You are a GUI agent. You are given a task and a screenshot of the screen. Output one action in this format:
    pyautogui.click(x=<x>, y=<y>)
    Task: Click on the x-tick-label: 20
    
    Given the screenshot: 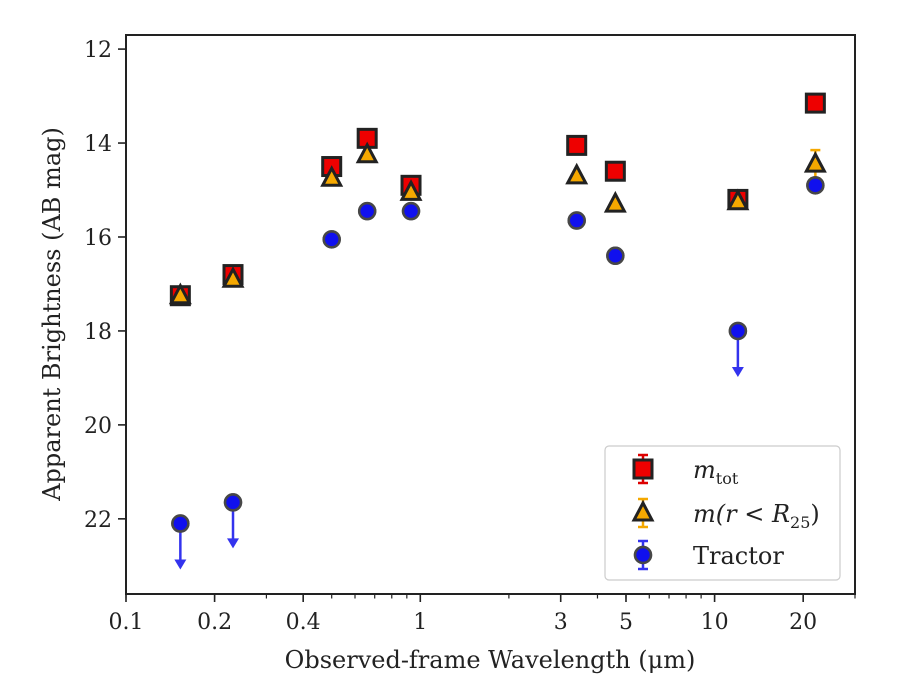 What is the action you would take?
    pyautogui.click(x=803, y=622)
    